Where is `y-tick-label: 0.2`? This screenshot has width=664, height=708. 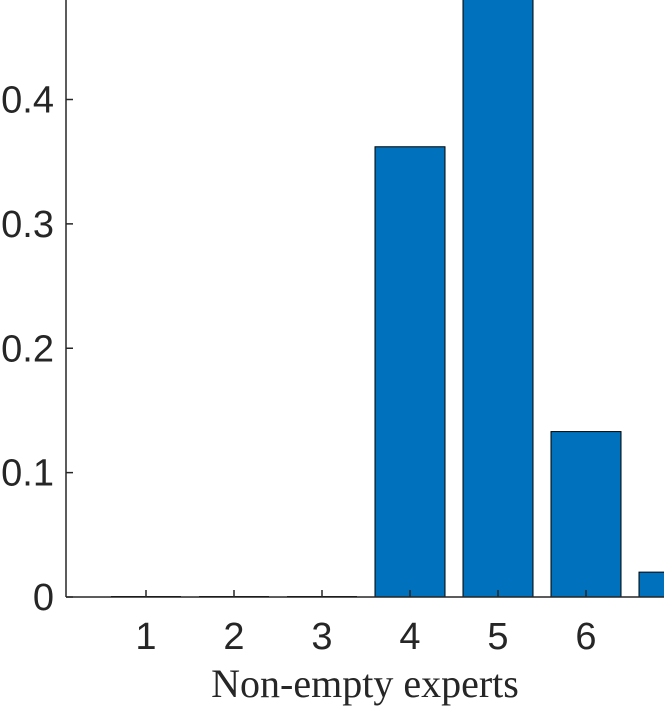 y-tick-label: 0.2 is located at coordinates (27, 349).